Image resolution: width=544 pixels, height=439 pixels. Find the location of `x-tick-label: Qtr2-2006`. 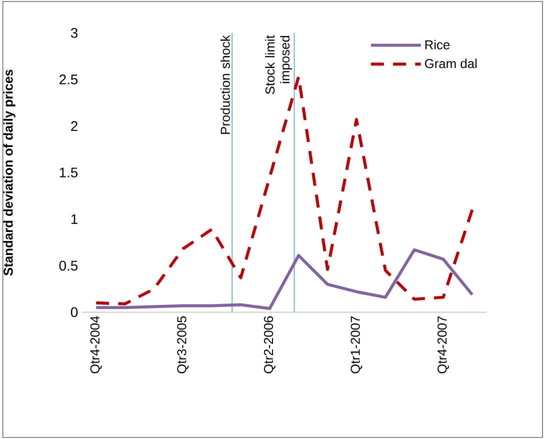

x-tick-label: Qtr2-2006 is located at coordinates (270, 345).